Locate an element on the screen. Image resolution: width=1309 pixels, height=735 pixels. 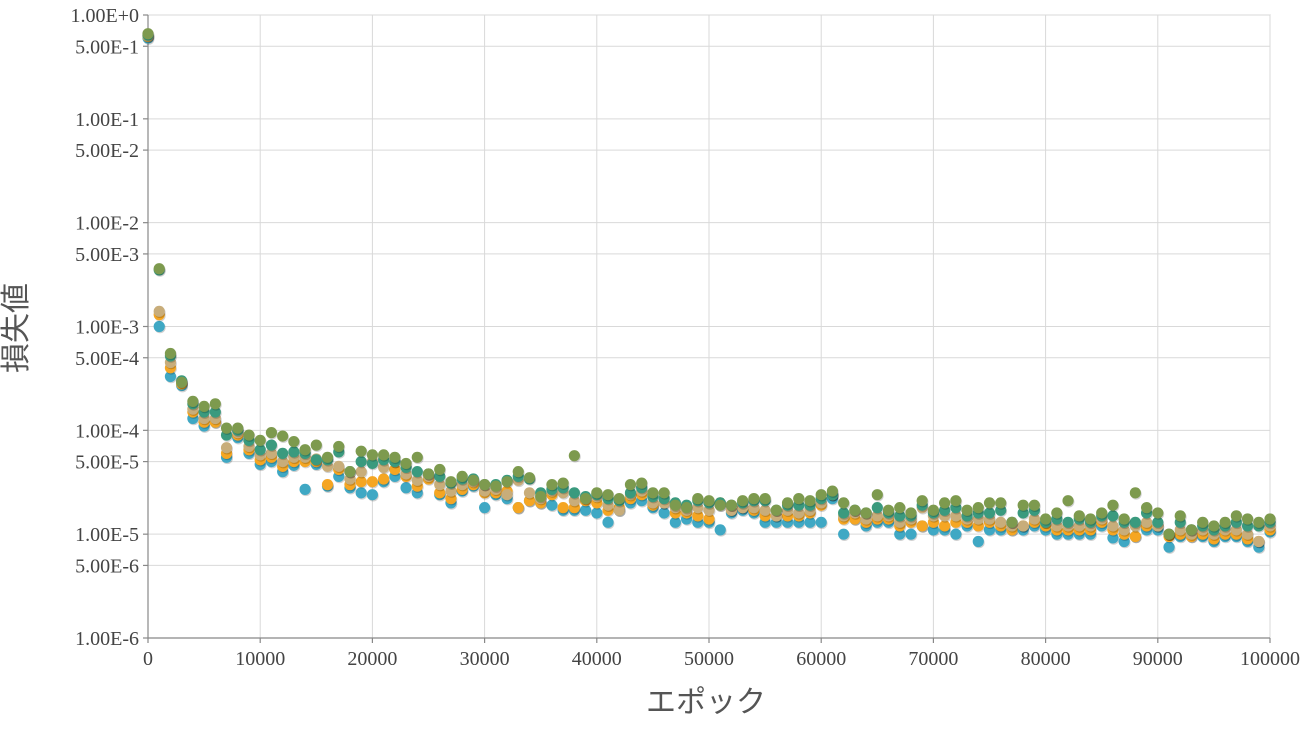
x-tick-label: 40000 is located at coordinates (597, 659).